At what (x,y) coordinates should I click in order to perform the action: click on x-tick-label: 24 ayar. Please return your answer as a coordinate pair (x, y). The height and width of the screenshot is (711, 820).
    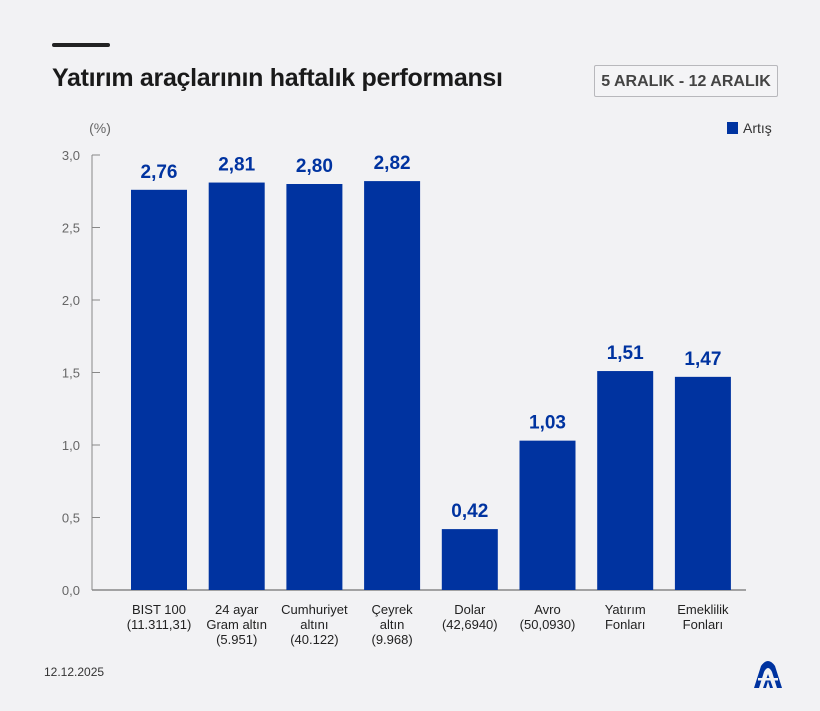
    Looking at the image, I should click on (237, 609).